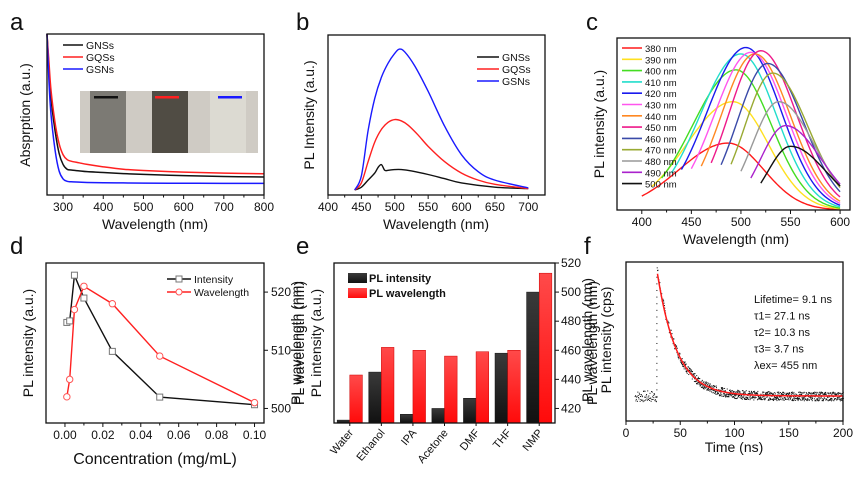  I want to click on x-tick-label: 0.00, so click(65, 435).